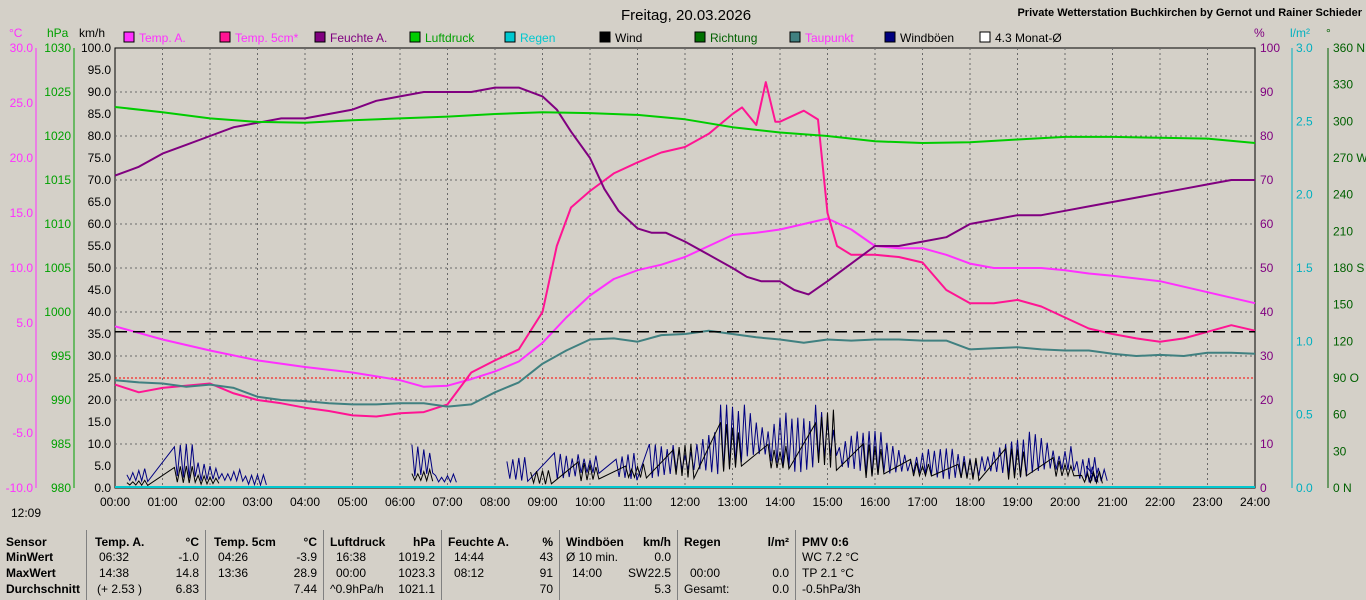 The image size is (1366, 600). Describe the element at coordinates (233, 557) in the screenshot. I see `stats-temp5-min-time: 04:26` at that location.